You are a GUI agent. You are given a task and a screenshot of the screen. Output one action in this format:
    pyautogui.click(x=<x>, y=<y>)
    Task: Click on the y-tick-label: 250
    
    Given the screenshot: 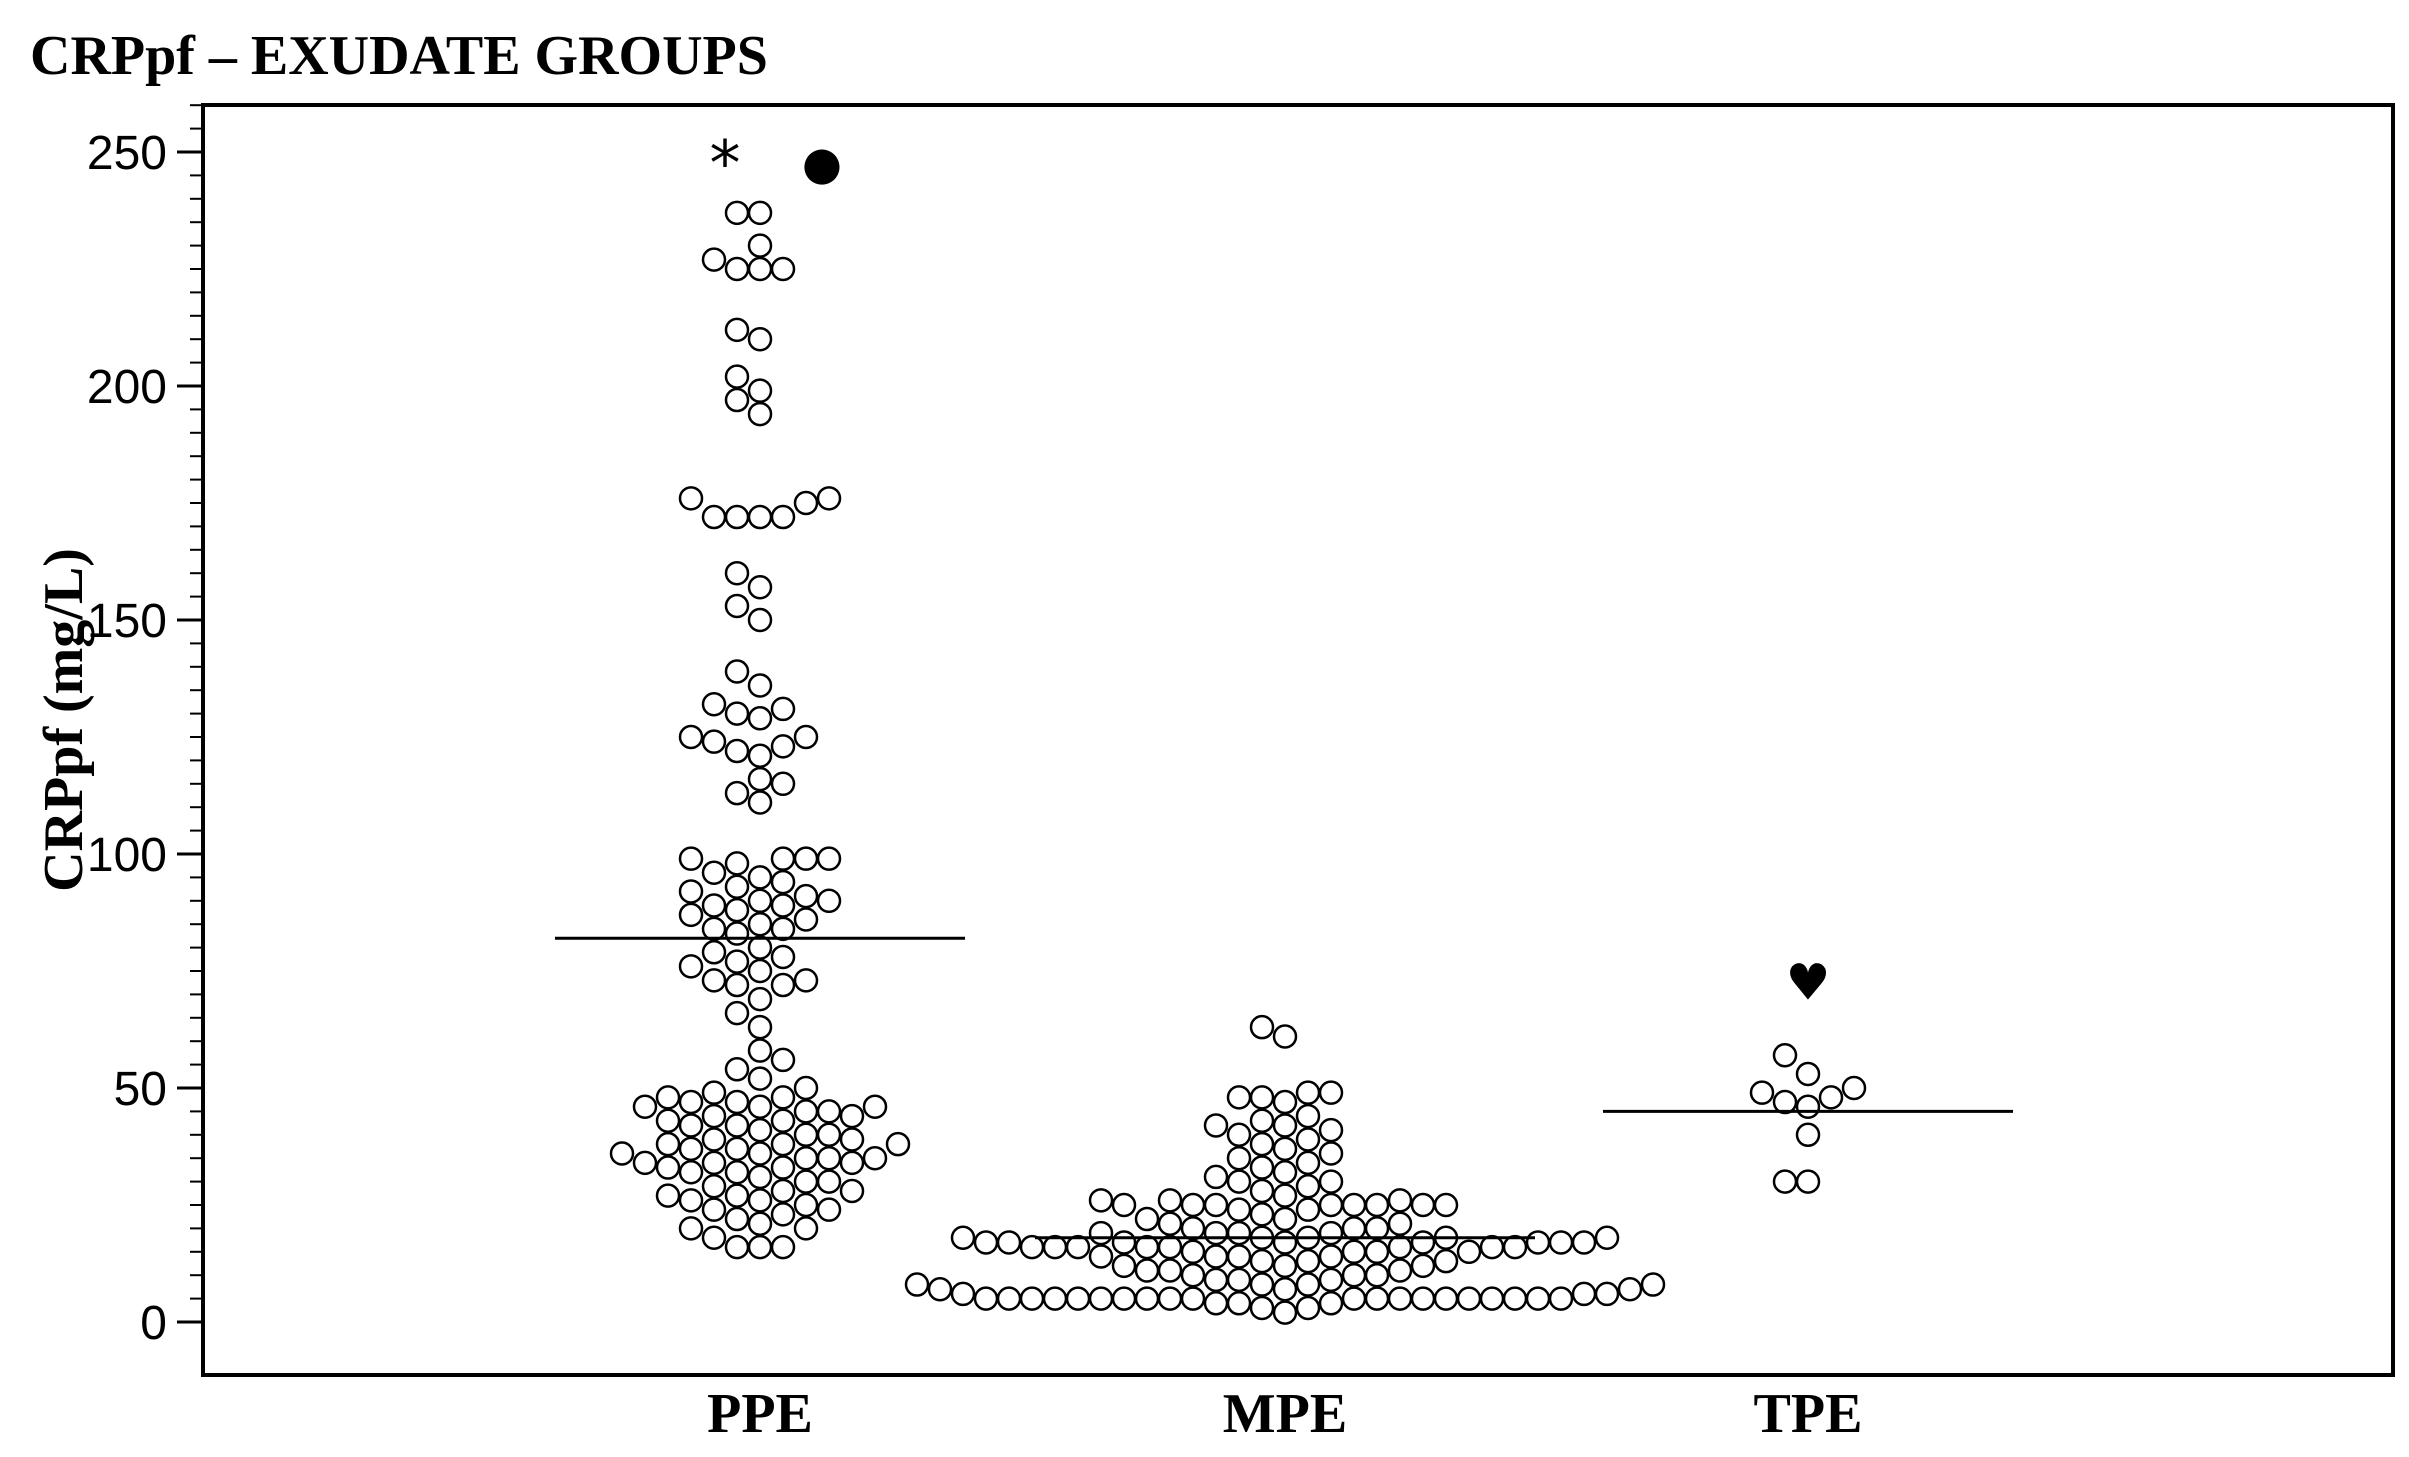 What is the action you would take?
    pyautogui.click(x=127, y=153)
    